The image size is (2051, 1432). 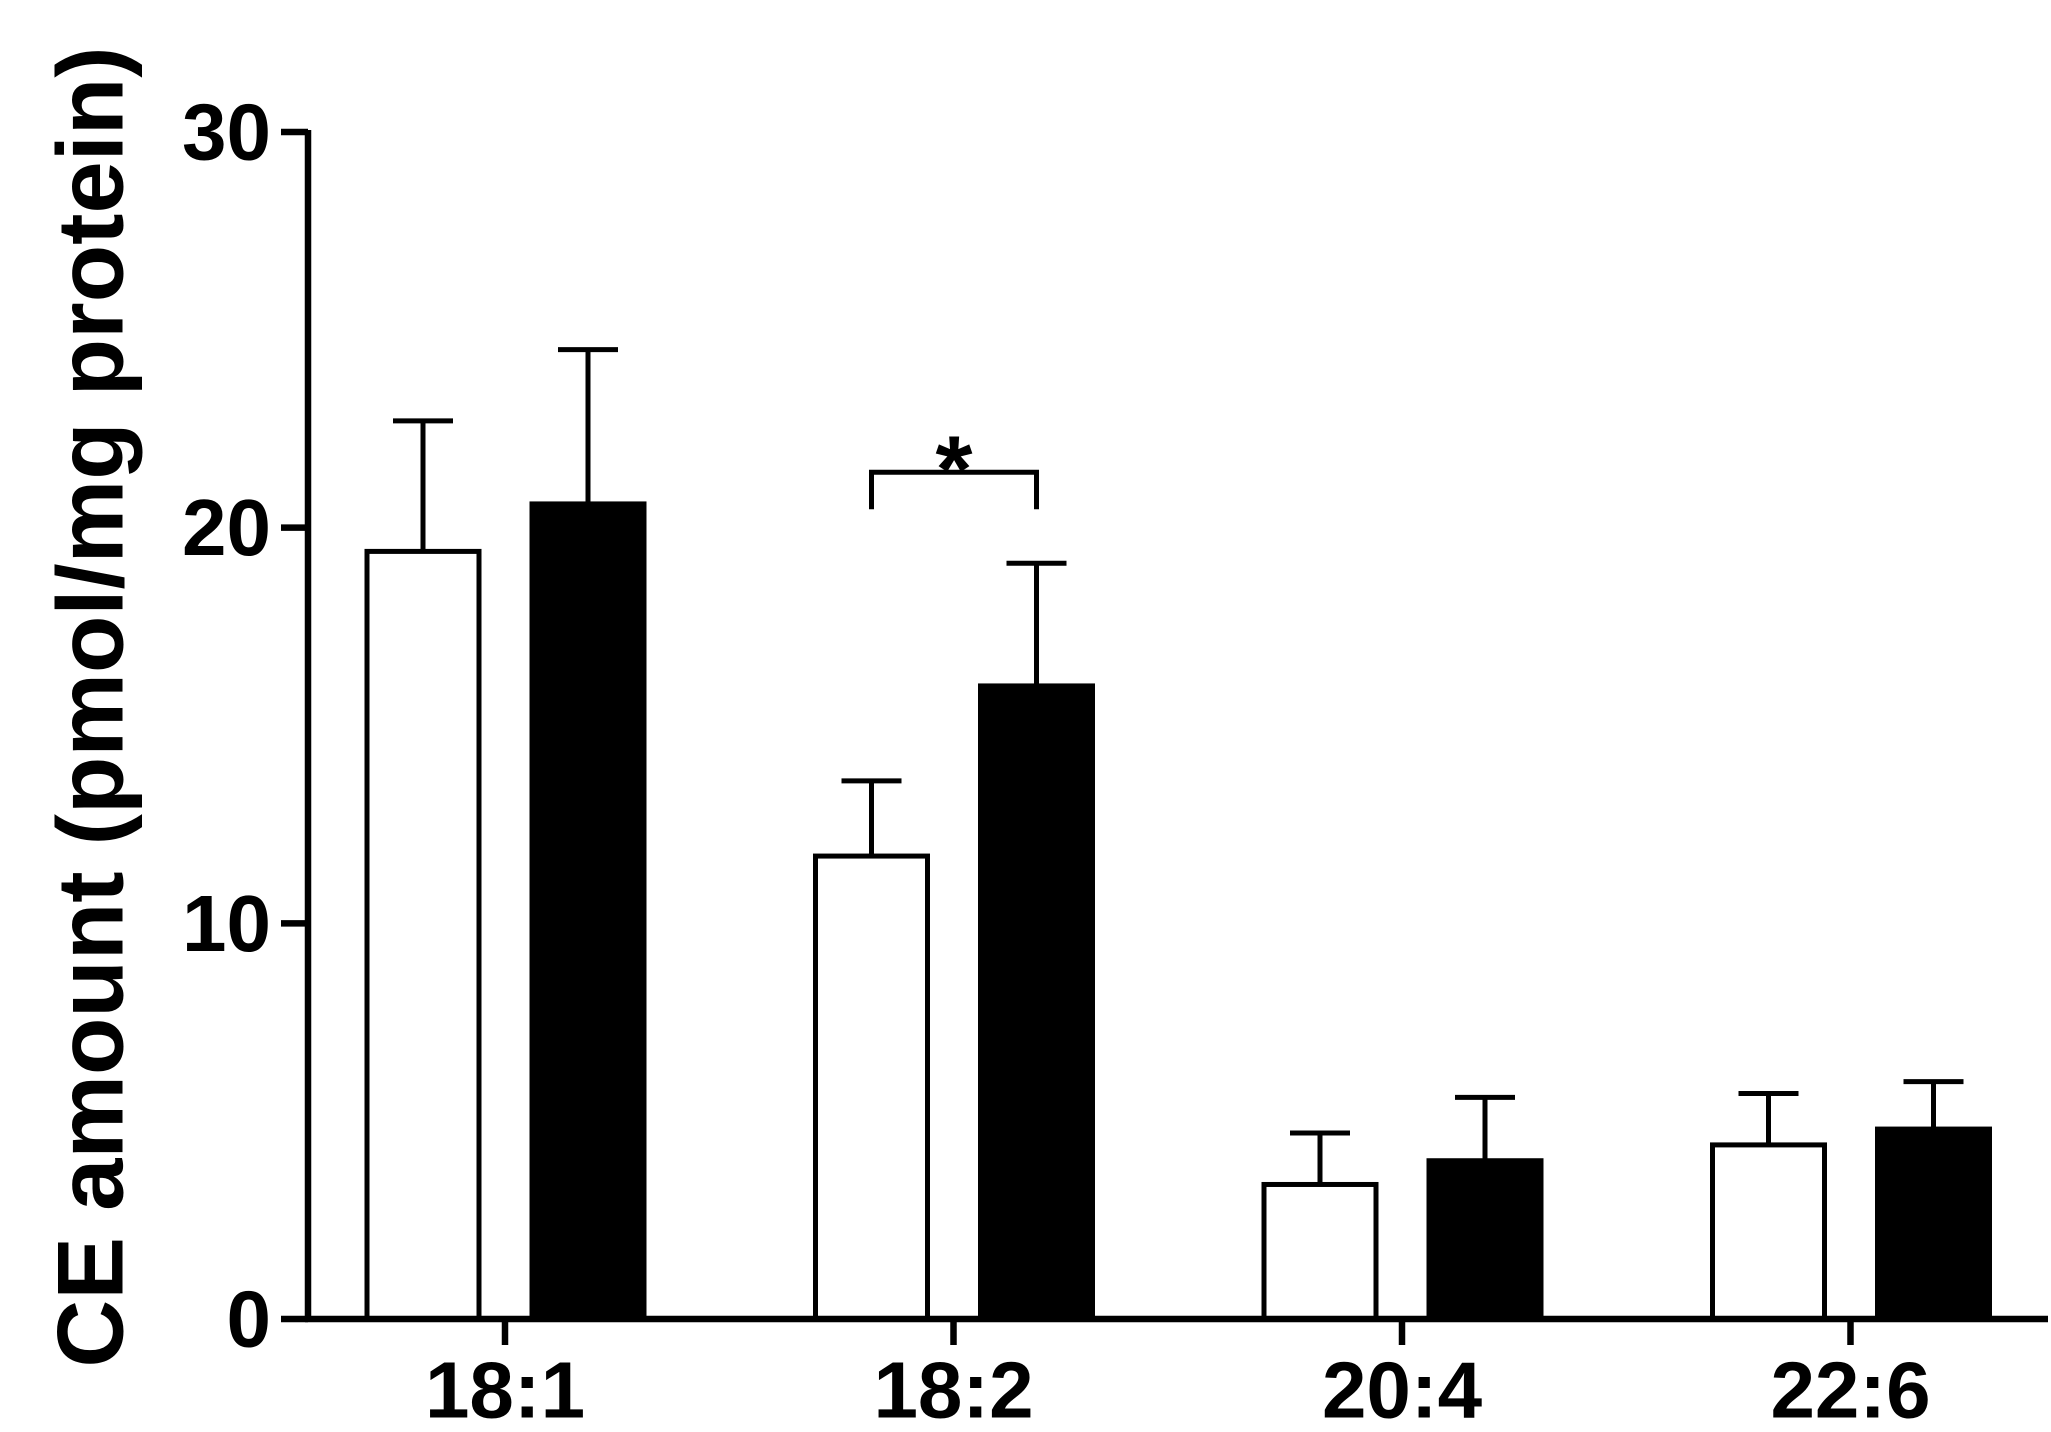 I want to click on y-axis-label: CE amount (pmol/mg protein), so click(x=90, y=706).